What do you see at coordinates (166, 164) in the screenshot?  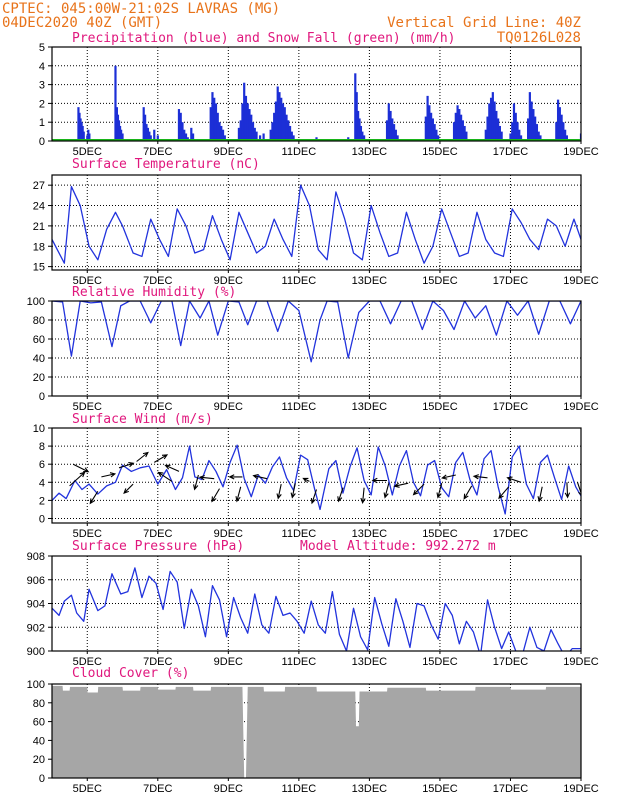 I see `temp-title: Surface Temperature (nC)` at bounding box center [166, 164].